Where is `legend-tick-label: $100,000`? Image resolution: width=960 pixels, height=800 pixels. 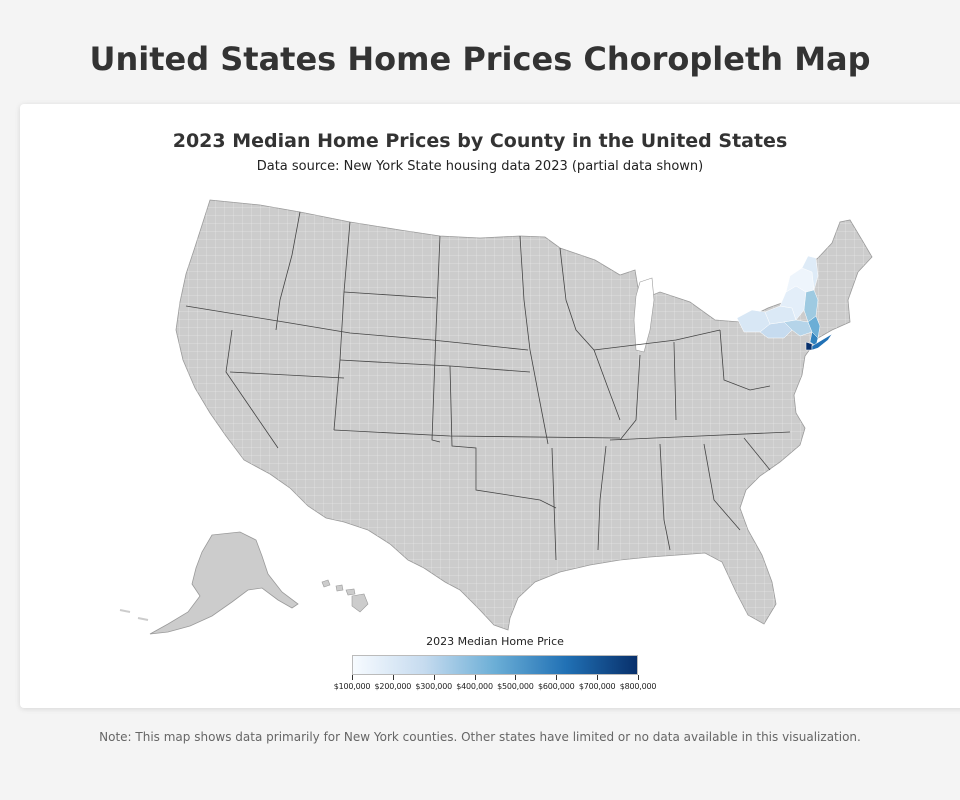 legend-tick-label: $100,000 is located at coordinates (352, 686).